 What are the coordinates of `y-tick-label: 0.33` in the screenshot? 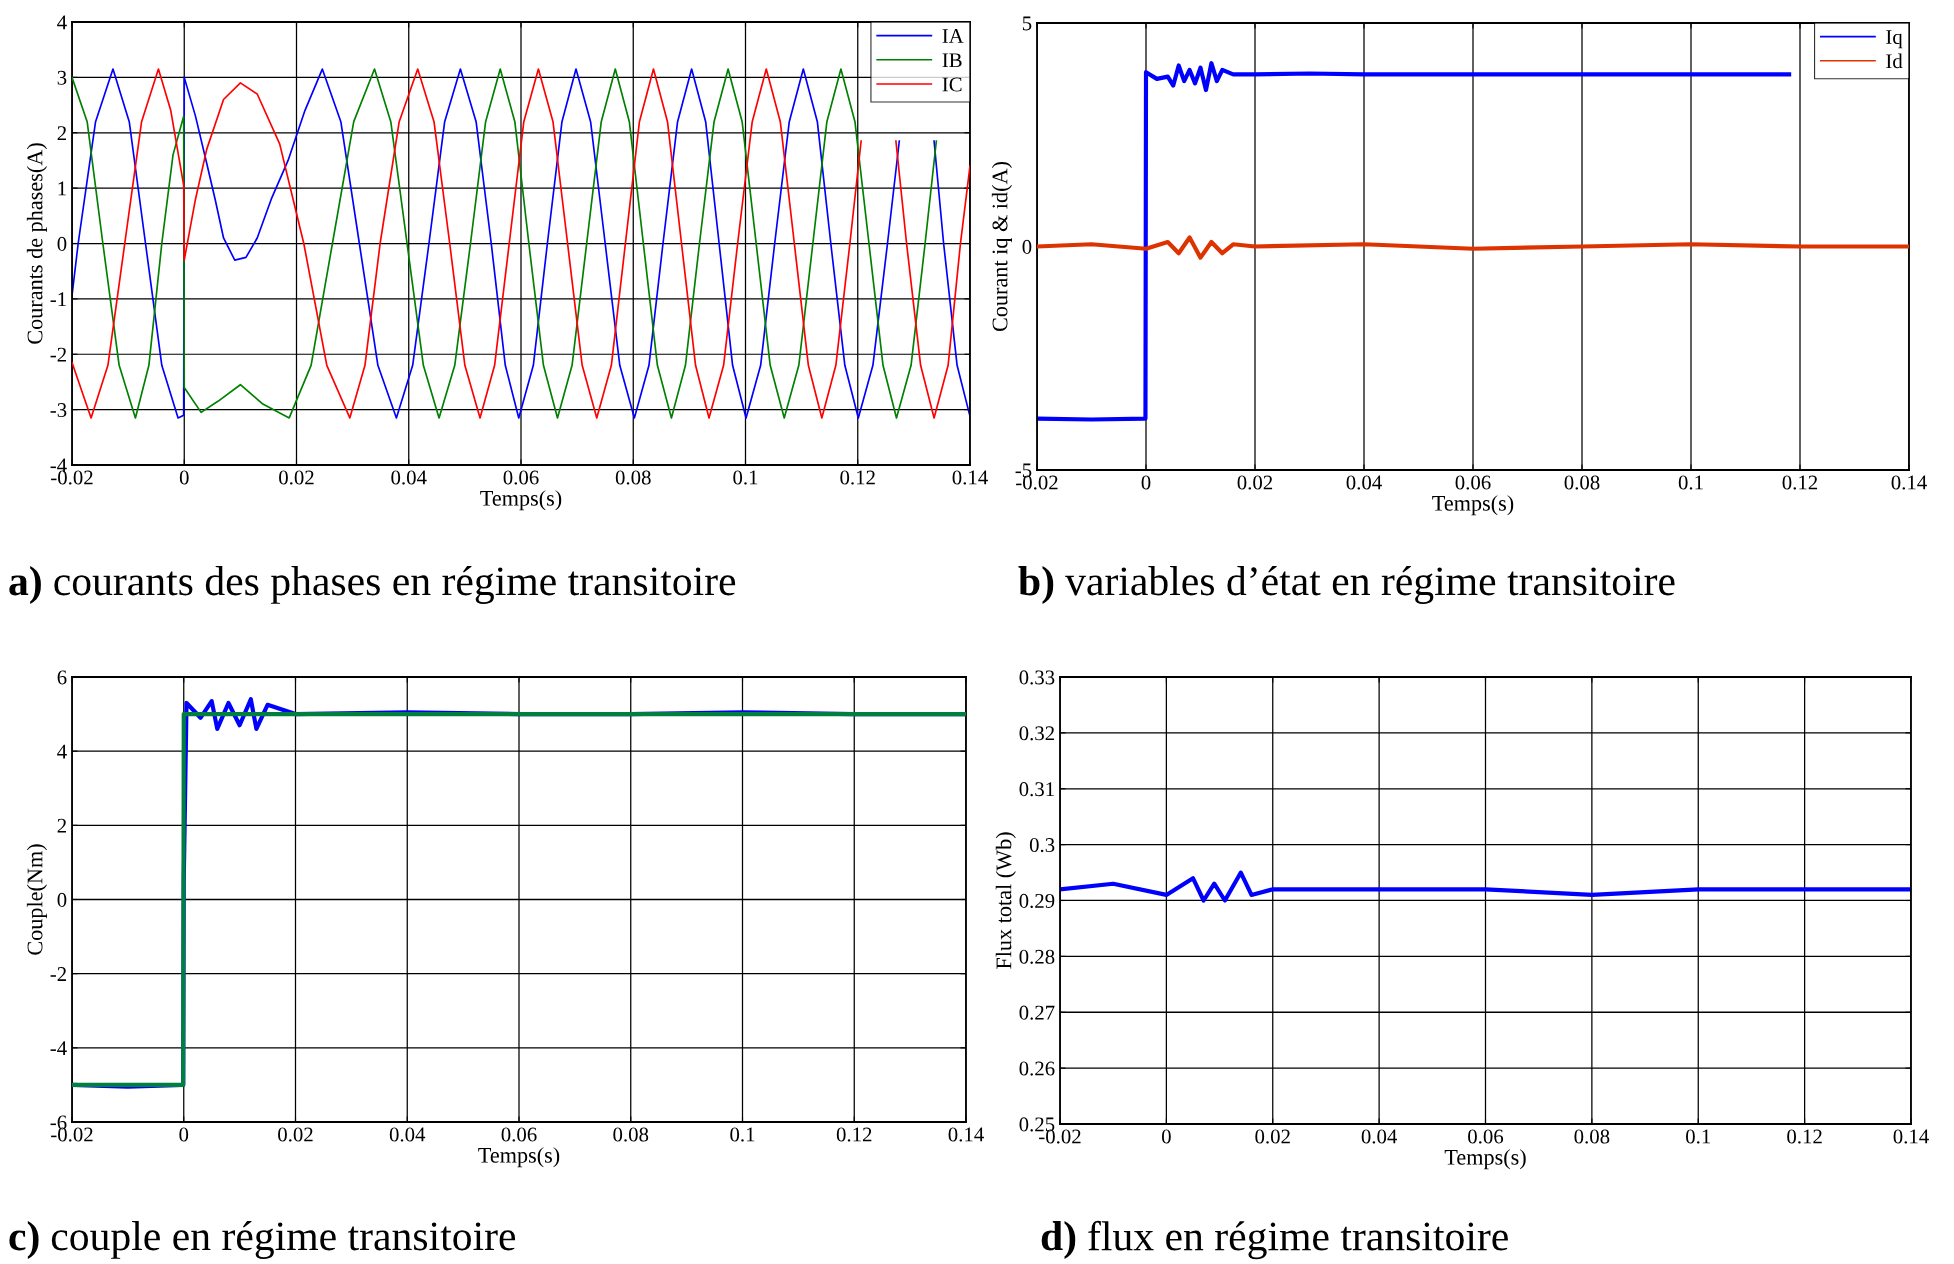 It's located at (1037, 677).